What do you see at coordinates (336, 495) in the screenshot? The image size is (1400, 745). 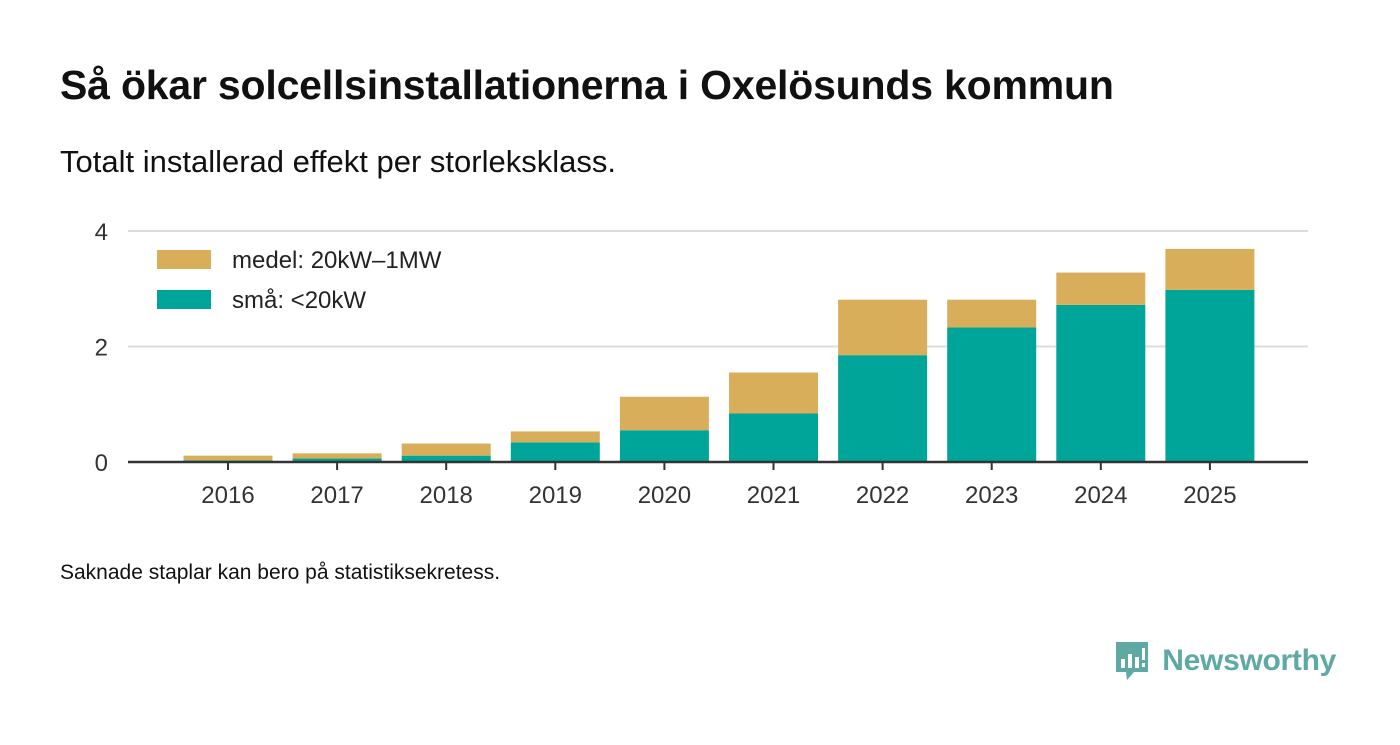 I see `x-tick-label: 2017` at bounding box center [336, 495].